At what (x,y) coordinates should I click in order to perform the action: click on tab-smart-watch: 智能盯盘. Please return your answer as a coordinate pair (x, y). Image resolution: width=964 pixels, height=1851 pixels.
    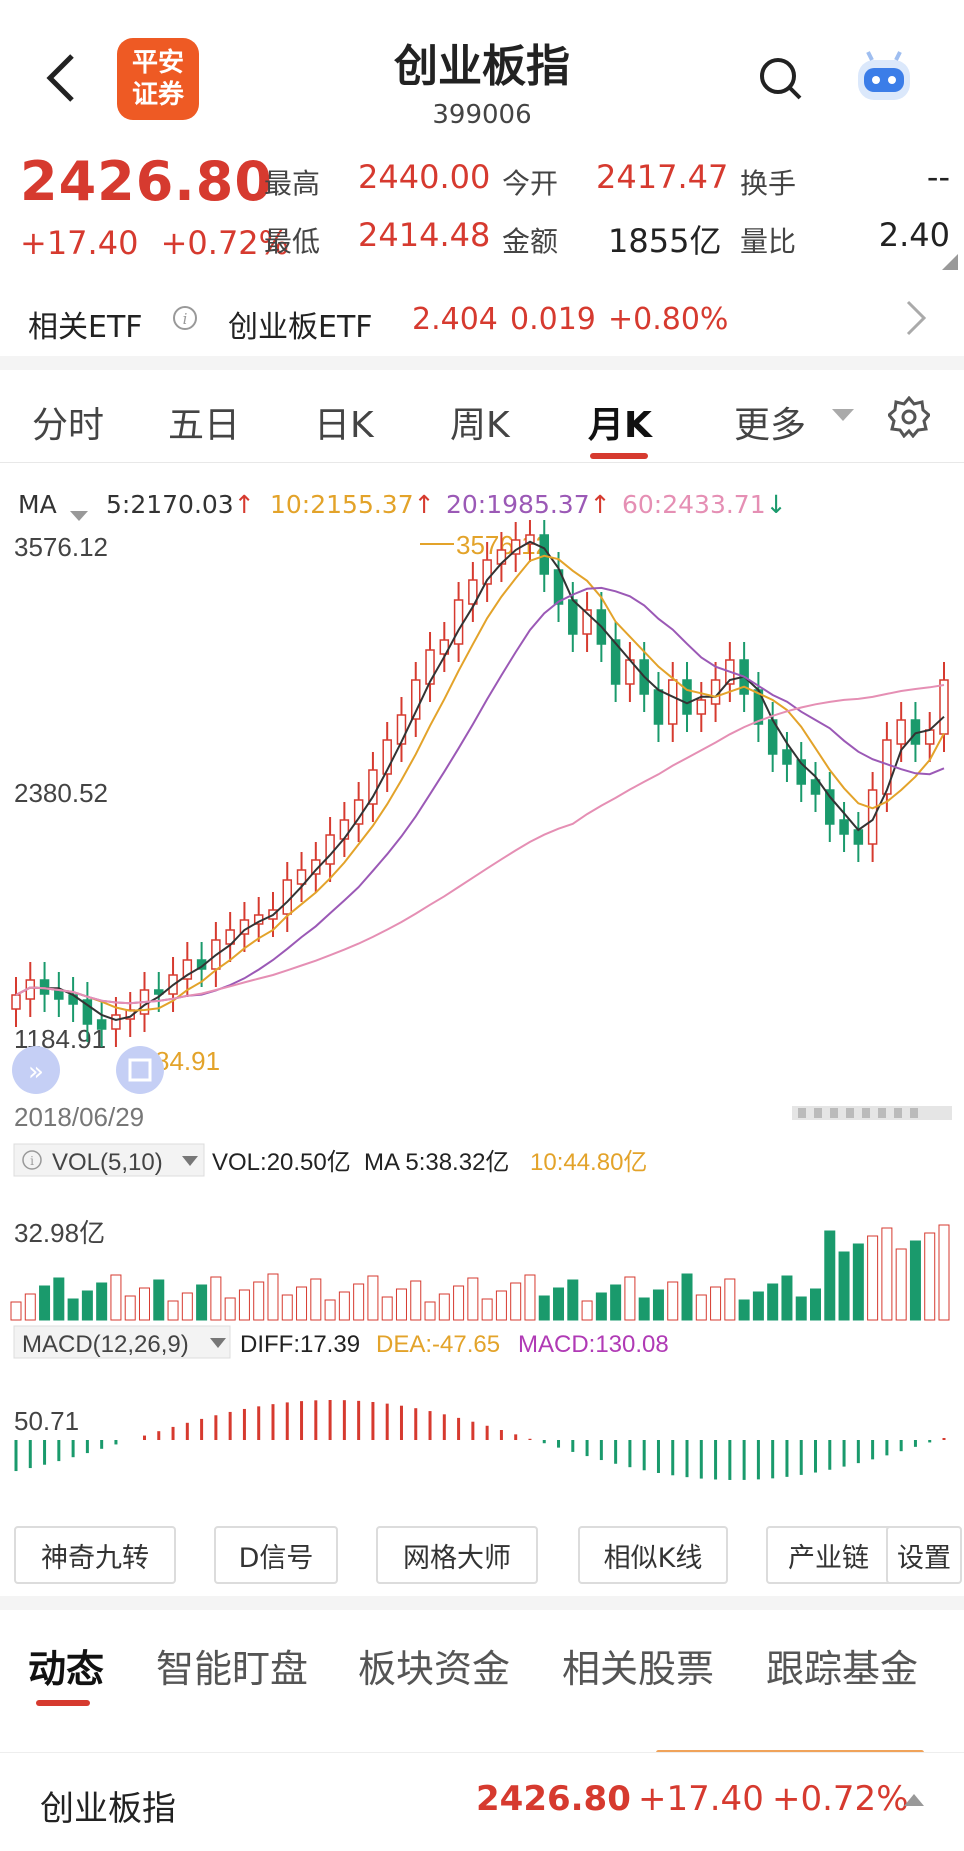
    Looking at the image, I should click on (232, 1669).